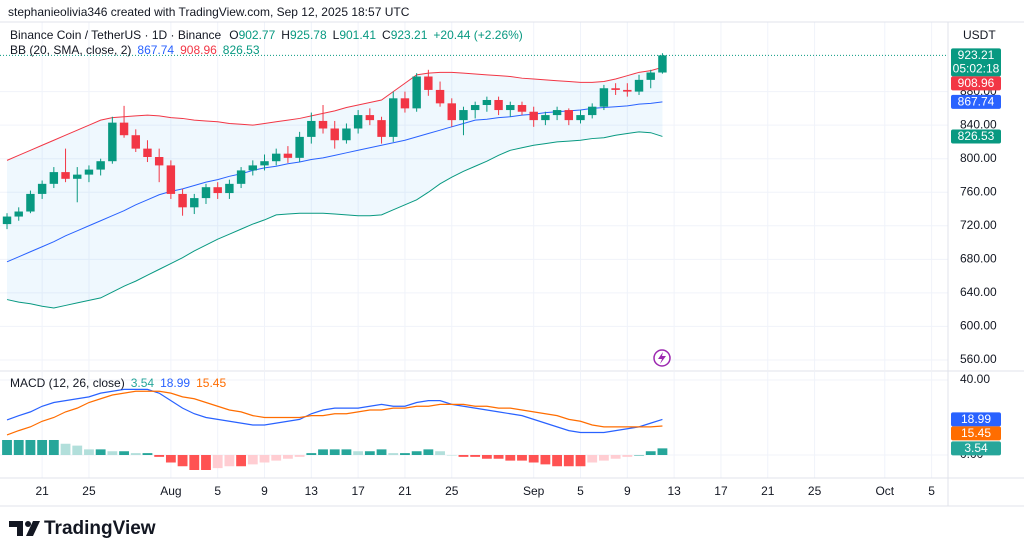  What do you see at coordinates (978, 158) in the screenshot?
I see `y-tick-label: 800.00` at bounding box center [978, 158].